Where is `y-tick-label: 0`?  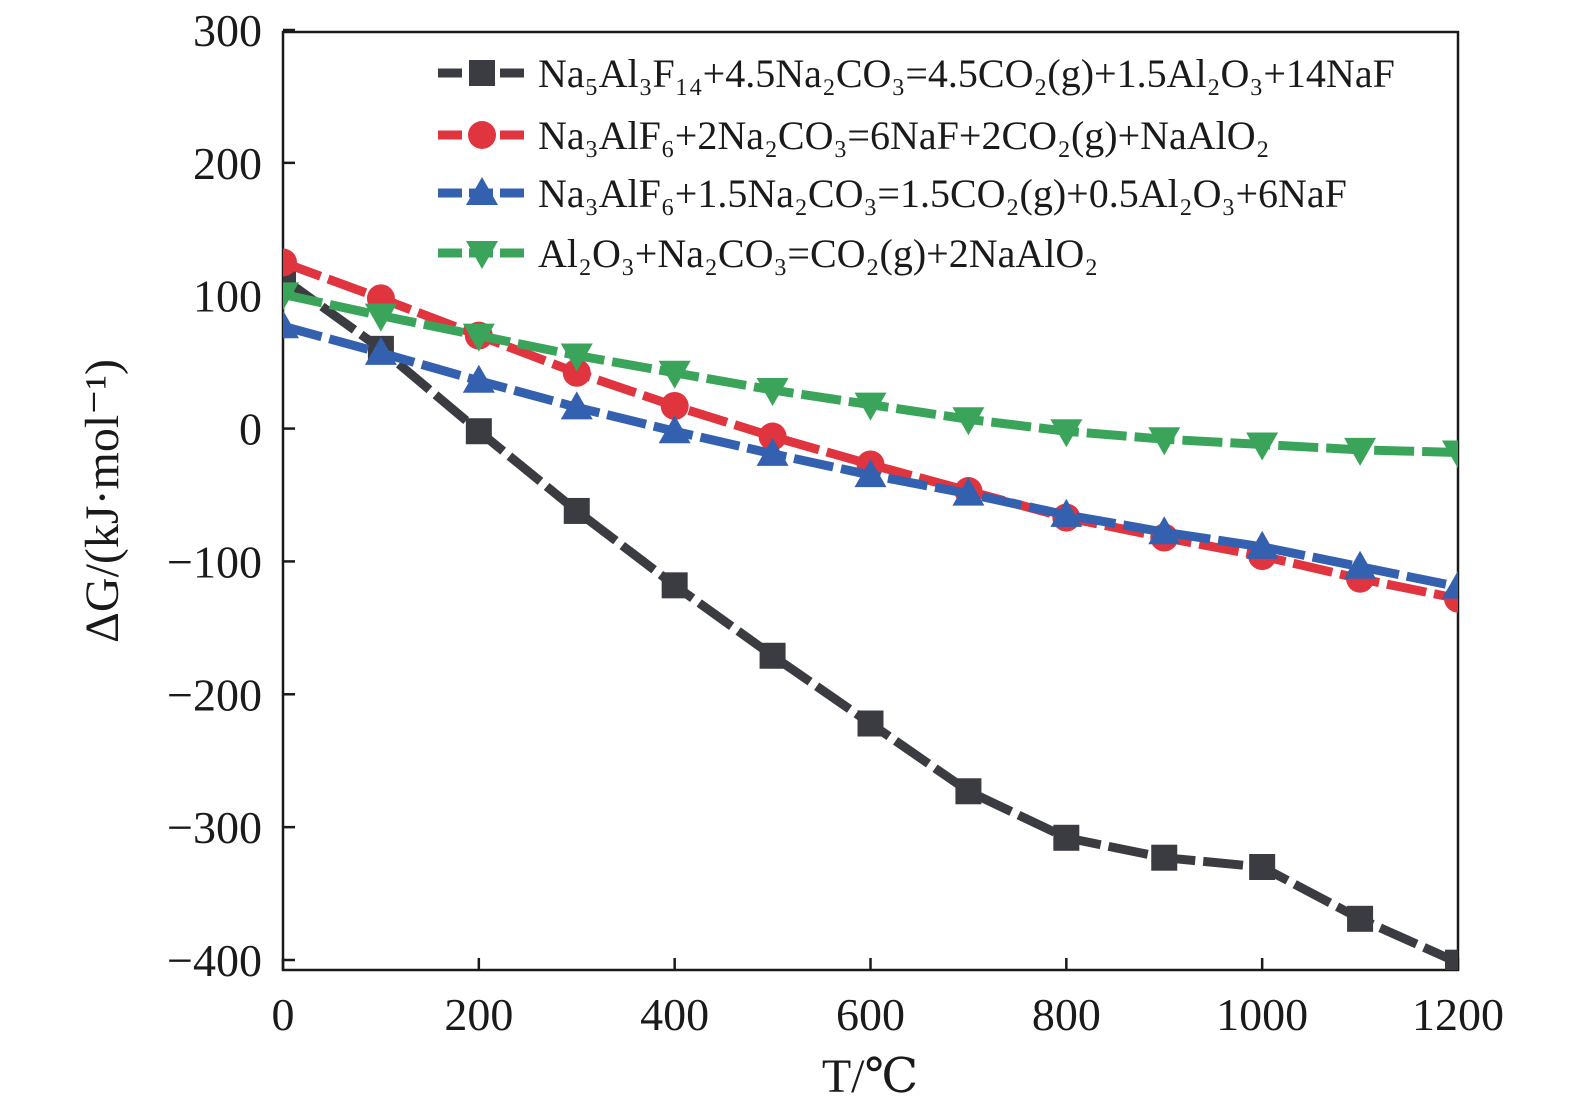
y-tick-label: 0 is located at coordinates (250, 429).